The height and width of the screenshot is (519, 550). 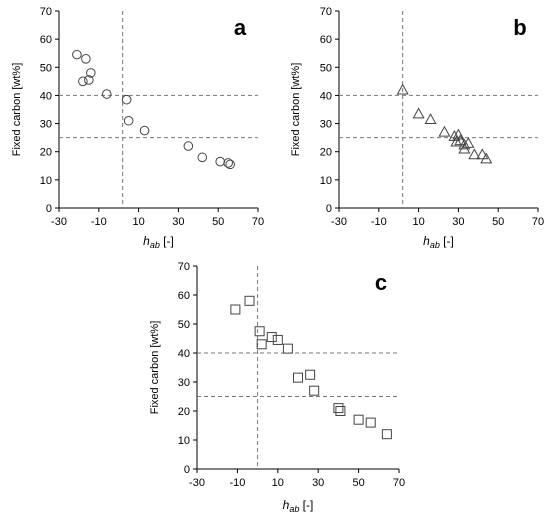 I want to click on panel-letter: c, so click(x=381, y=282).